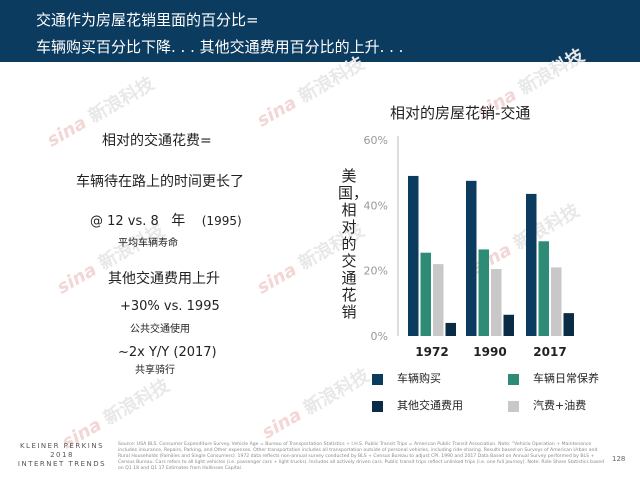 This screenshot has height=480, width=640. I want to click on left-subheading: 车辆待在路上的时间更长了, so click(160, 182).